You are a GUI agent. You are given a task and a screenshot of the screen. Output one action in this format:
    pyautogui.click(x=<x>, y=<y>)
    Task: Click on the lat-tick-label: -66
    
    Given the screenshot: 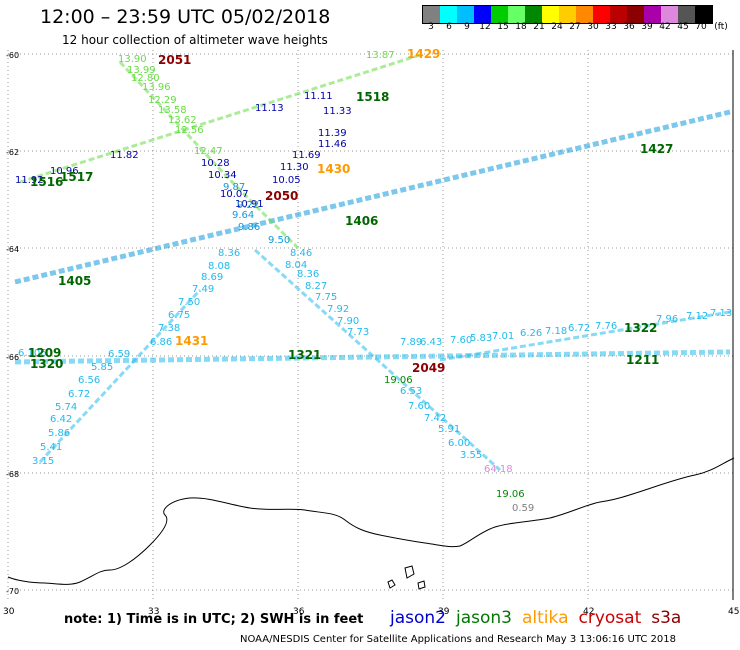 What is the action you would take?
    pyautogui.click(x=12, y=357)
    